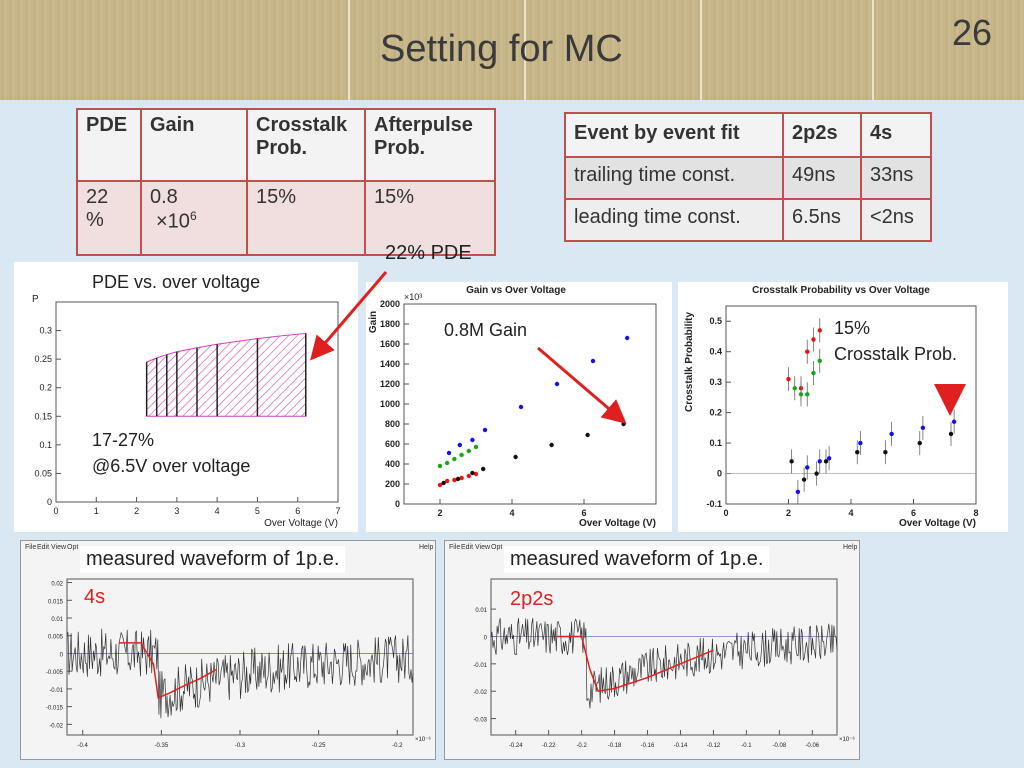  Describe the element at coordinates (715, 321) in the screenshot. I see `y-tick-label: 0.5` at that location.